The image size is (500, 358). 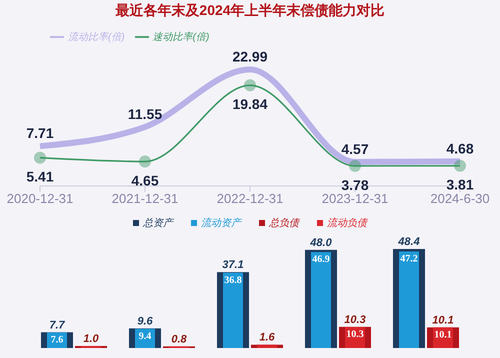 I want to click on legend-label: 流动负债, so click(x=346, y=223).